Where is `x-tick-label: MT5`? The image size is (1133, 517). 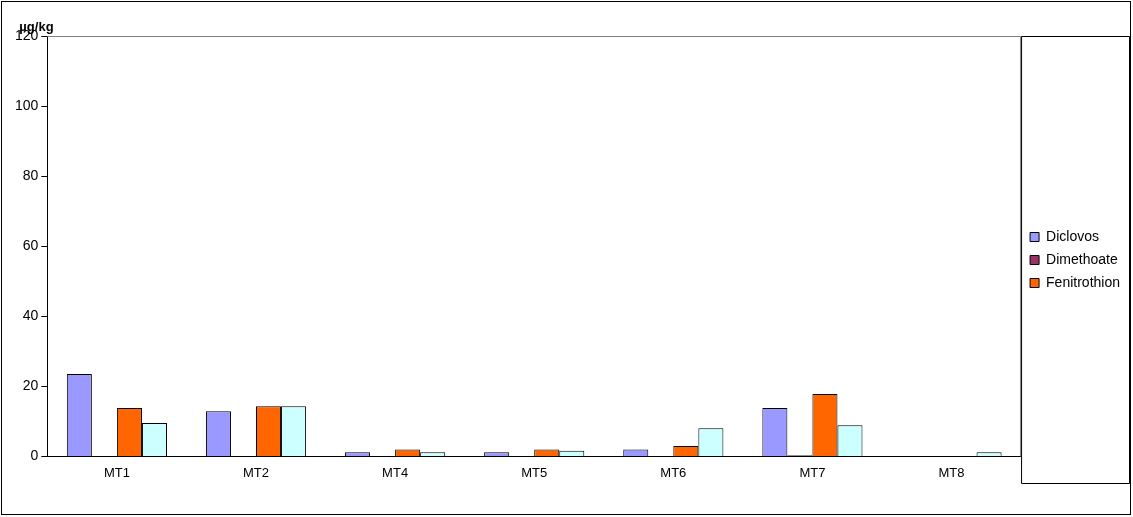 x-tick-label: MT5 is located at coordinates (534, 472).